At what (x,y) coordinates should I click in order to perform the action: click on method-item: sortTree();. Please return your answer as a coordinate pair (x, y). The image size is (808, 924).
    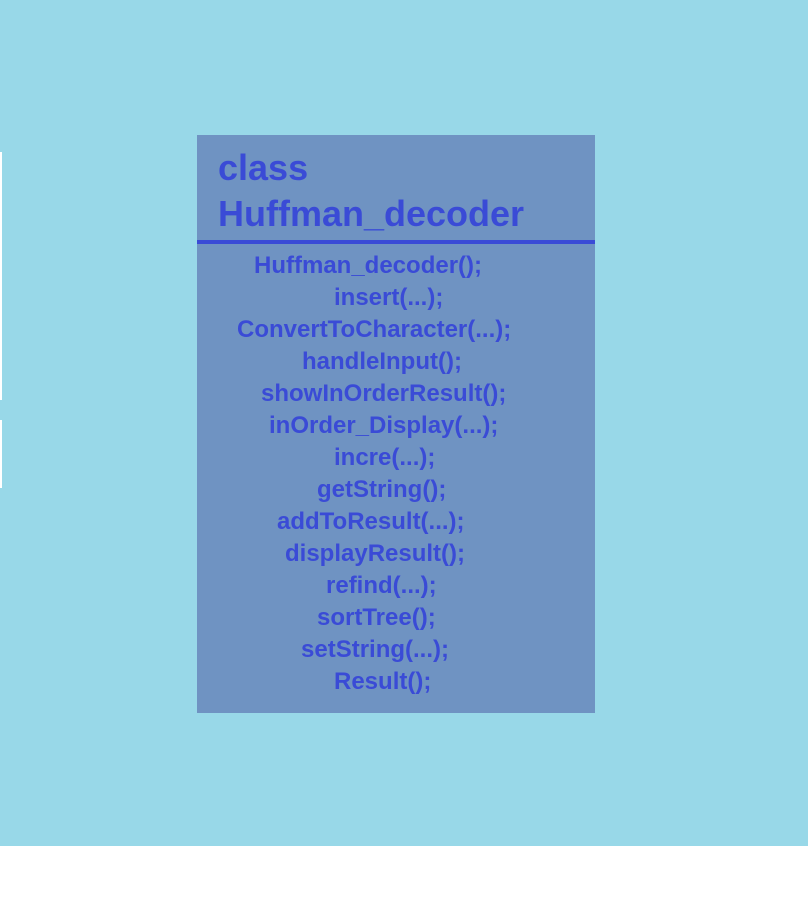
    Looking at the image, I should click on (376, 617).